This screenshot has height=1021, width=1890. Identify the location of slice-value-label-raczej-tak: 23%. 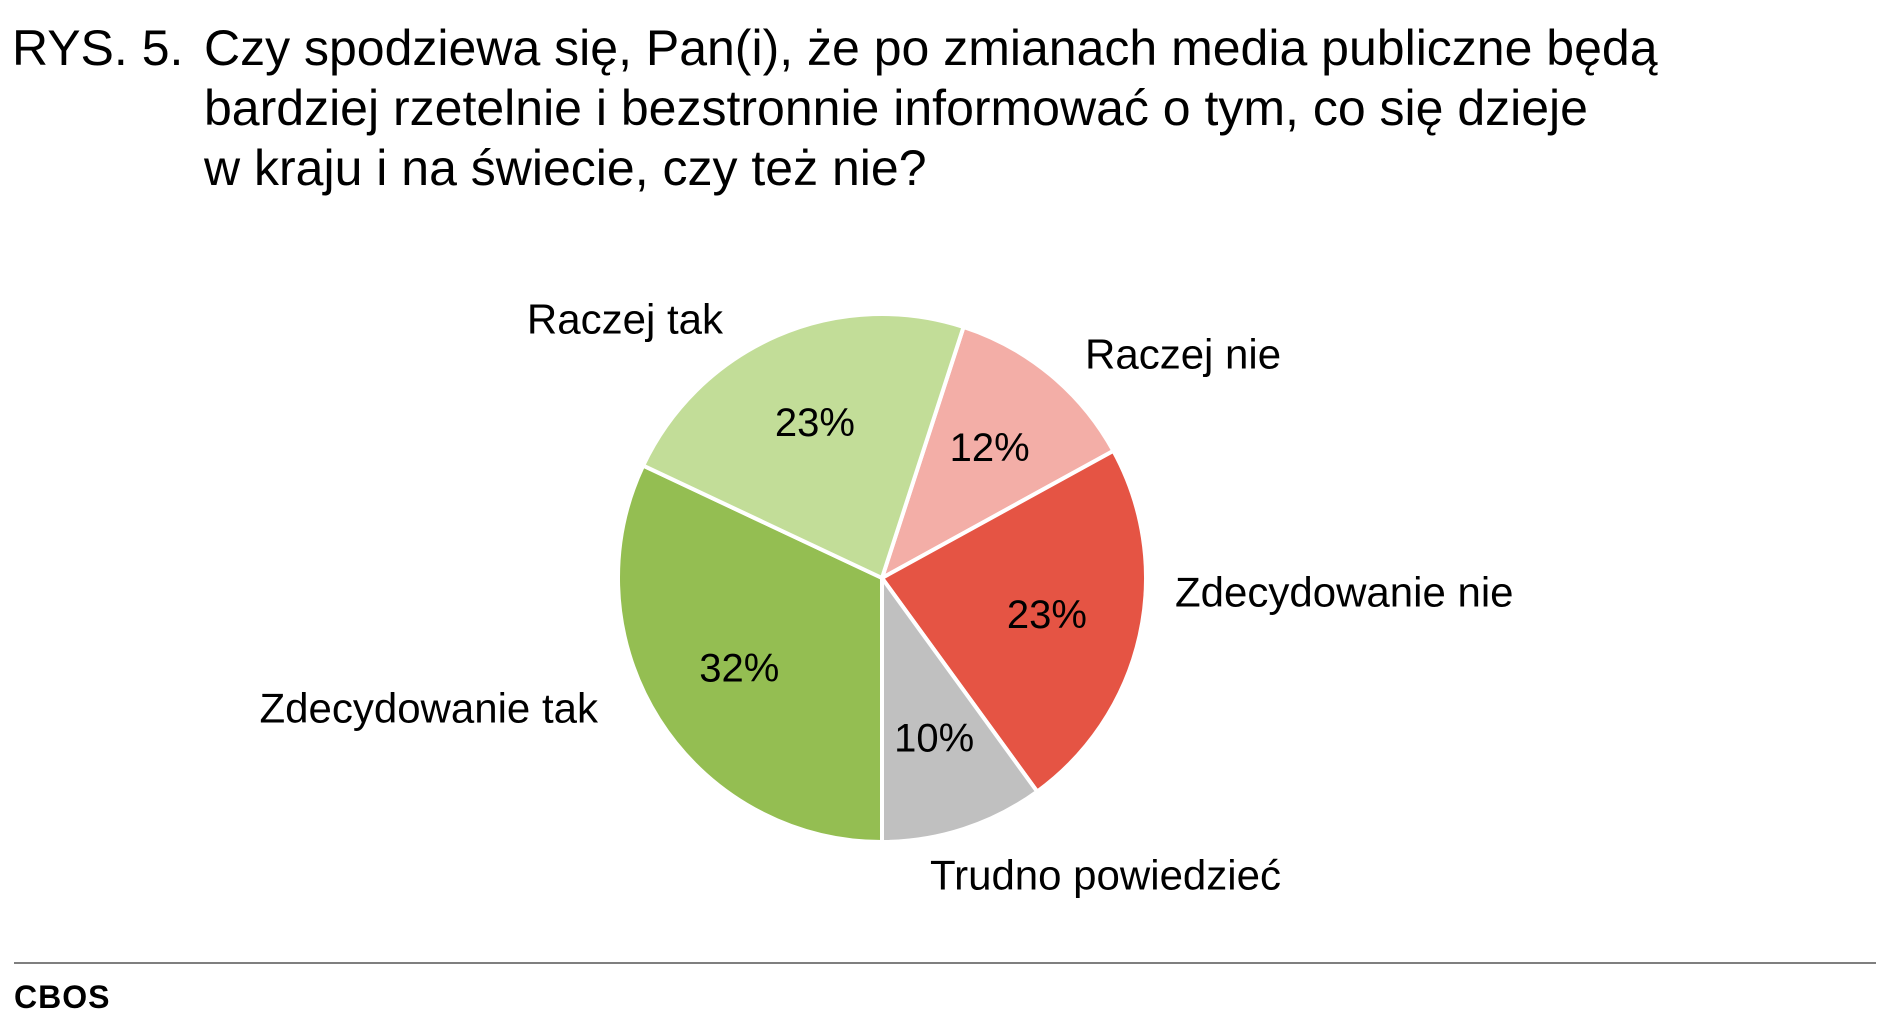
(815, 423).